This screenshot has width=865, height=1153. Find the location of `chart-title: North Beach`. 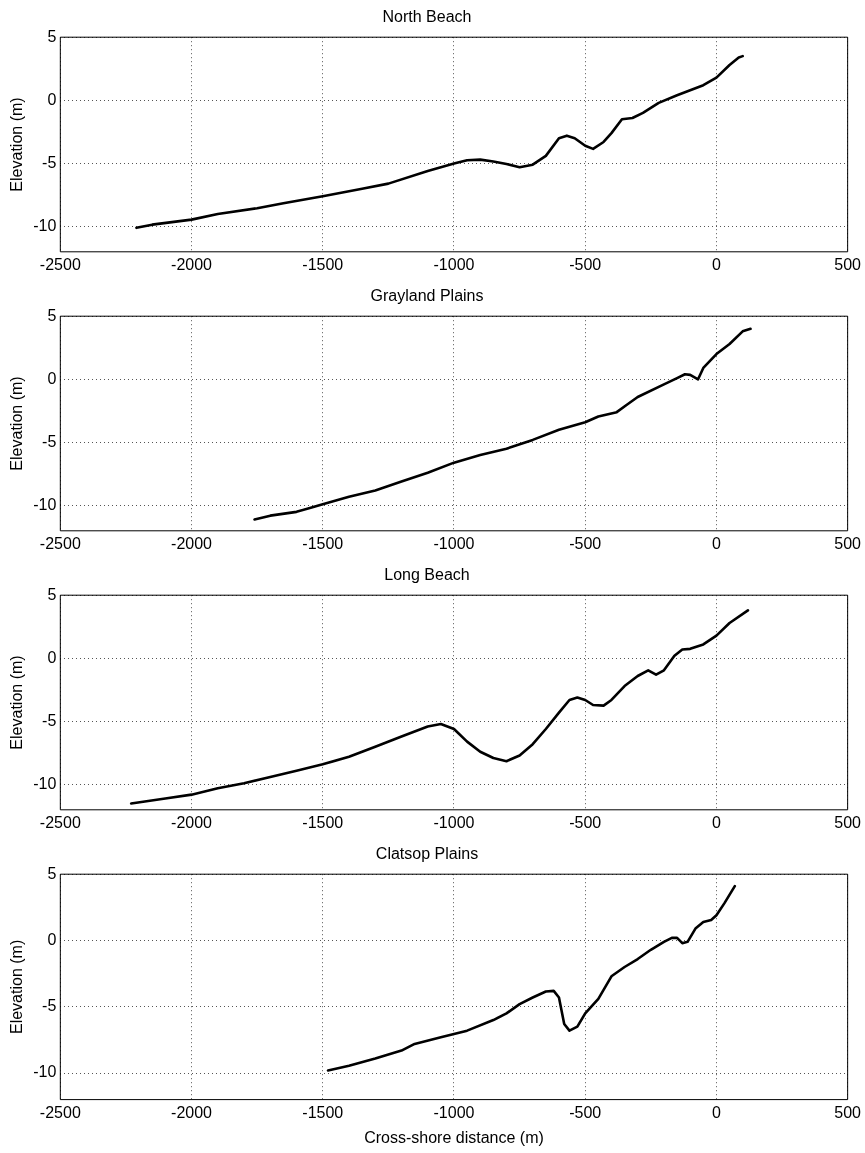

chart-title: North Beach is located at coordinates (427, 17).